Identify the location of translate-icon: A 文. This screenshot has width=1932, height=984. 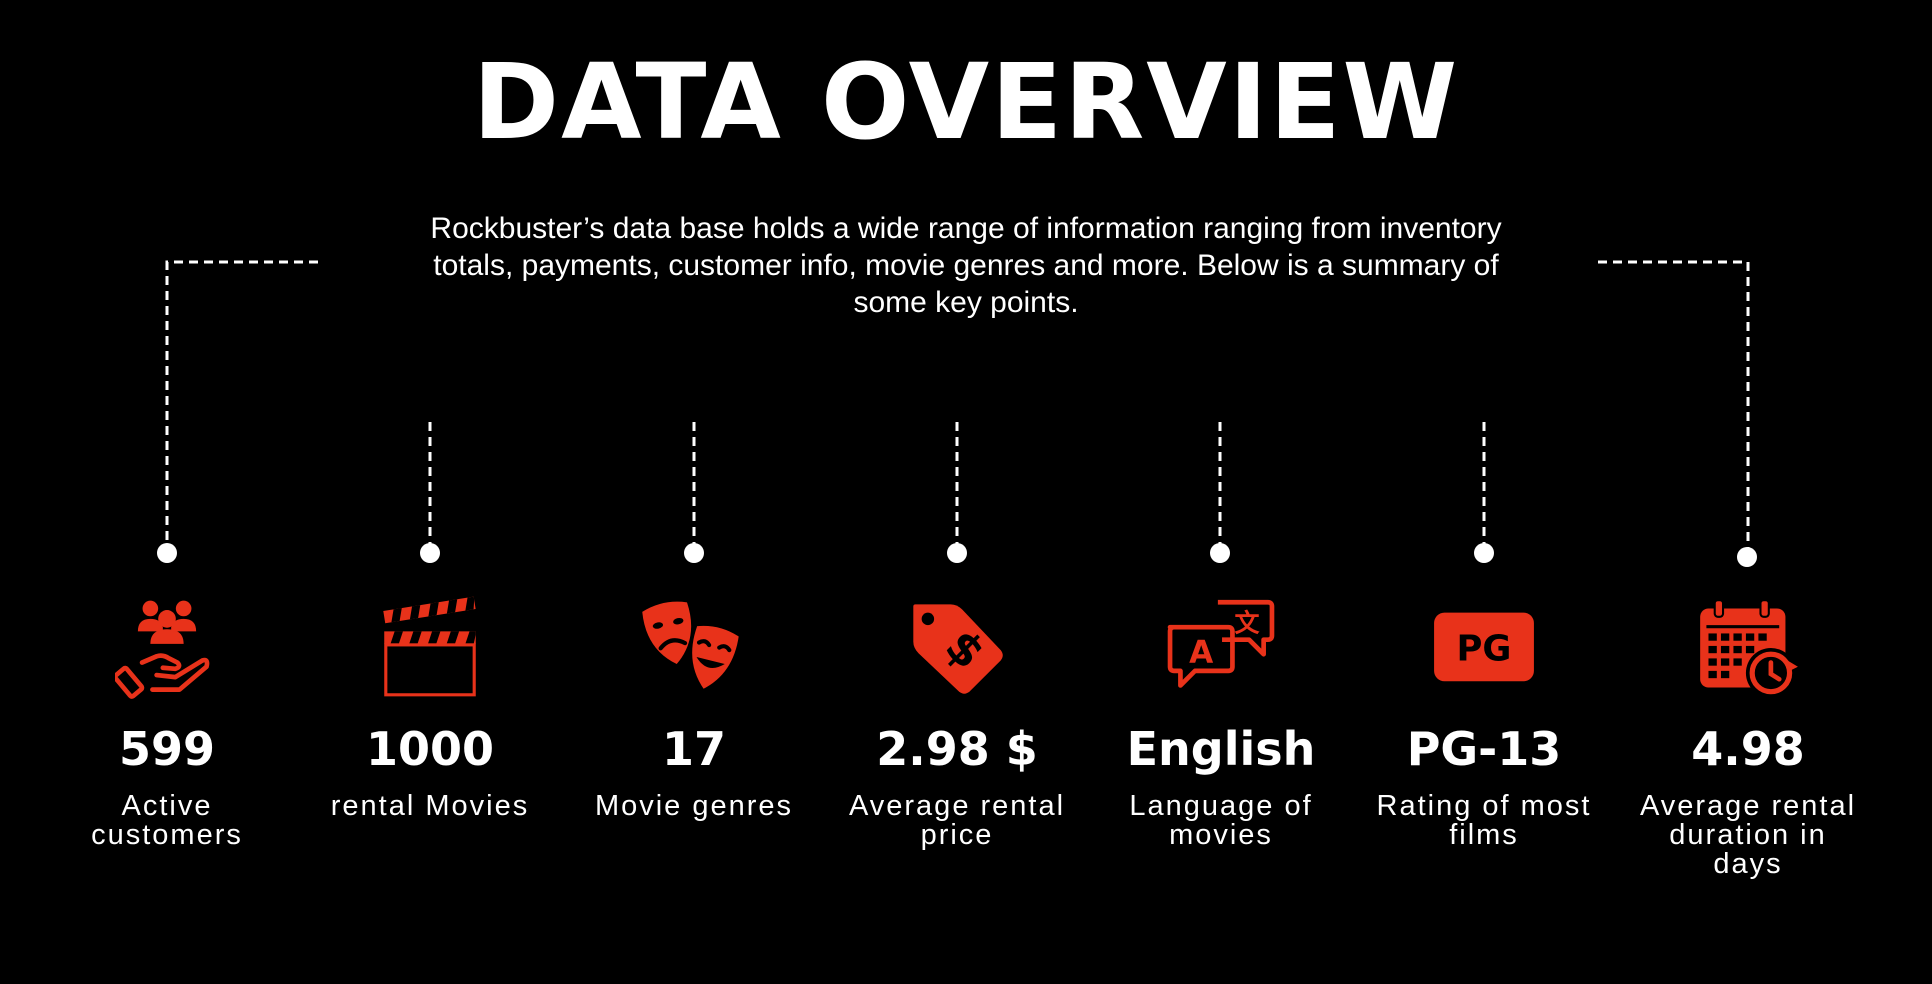
(1221, 643).